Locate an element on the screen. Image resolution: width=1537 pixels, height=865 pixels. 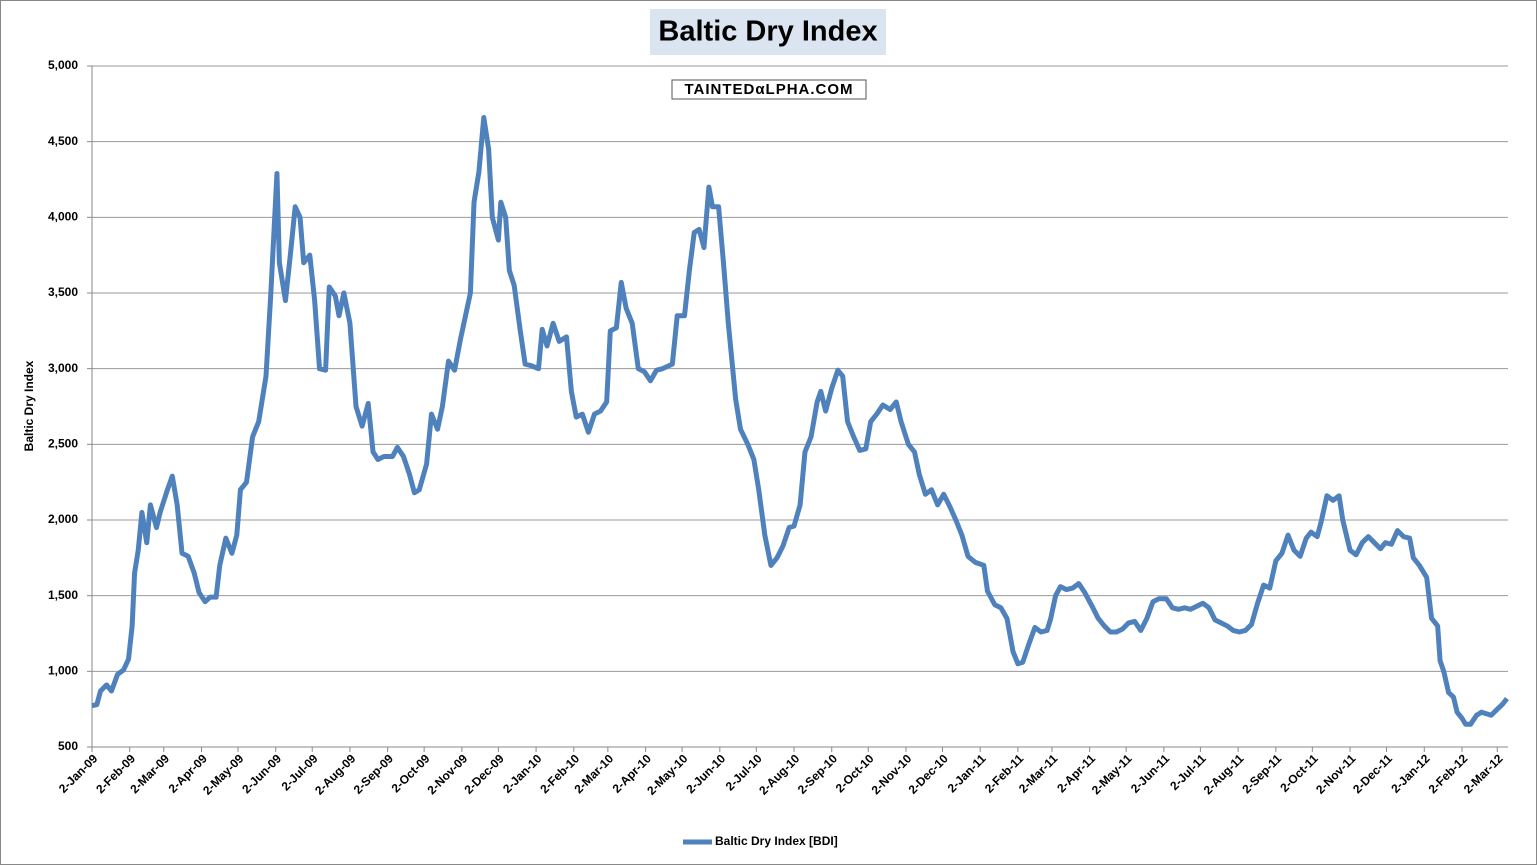
watermark: TAINTEDαLPHA.COM is located at coordinates (768, 89).